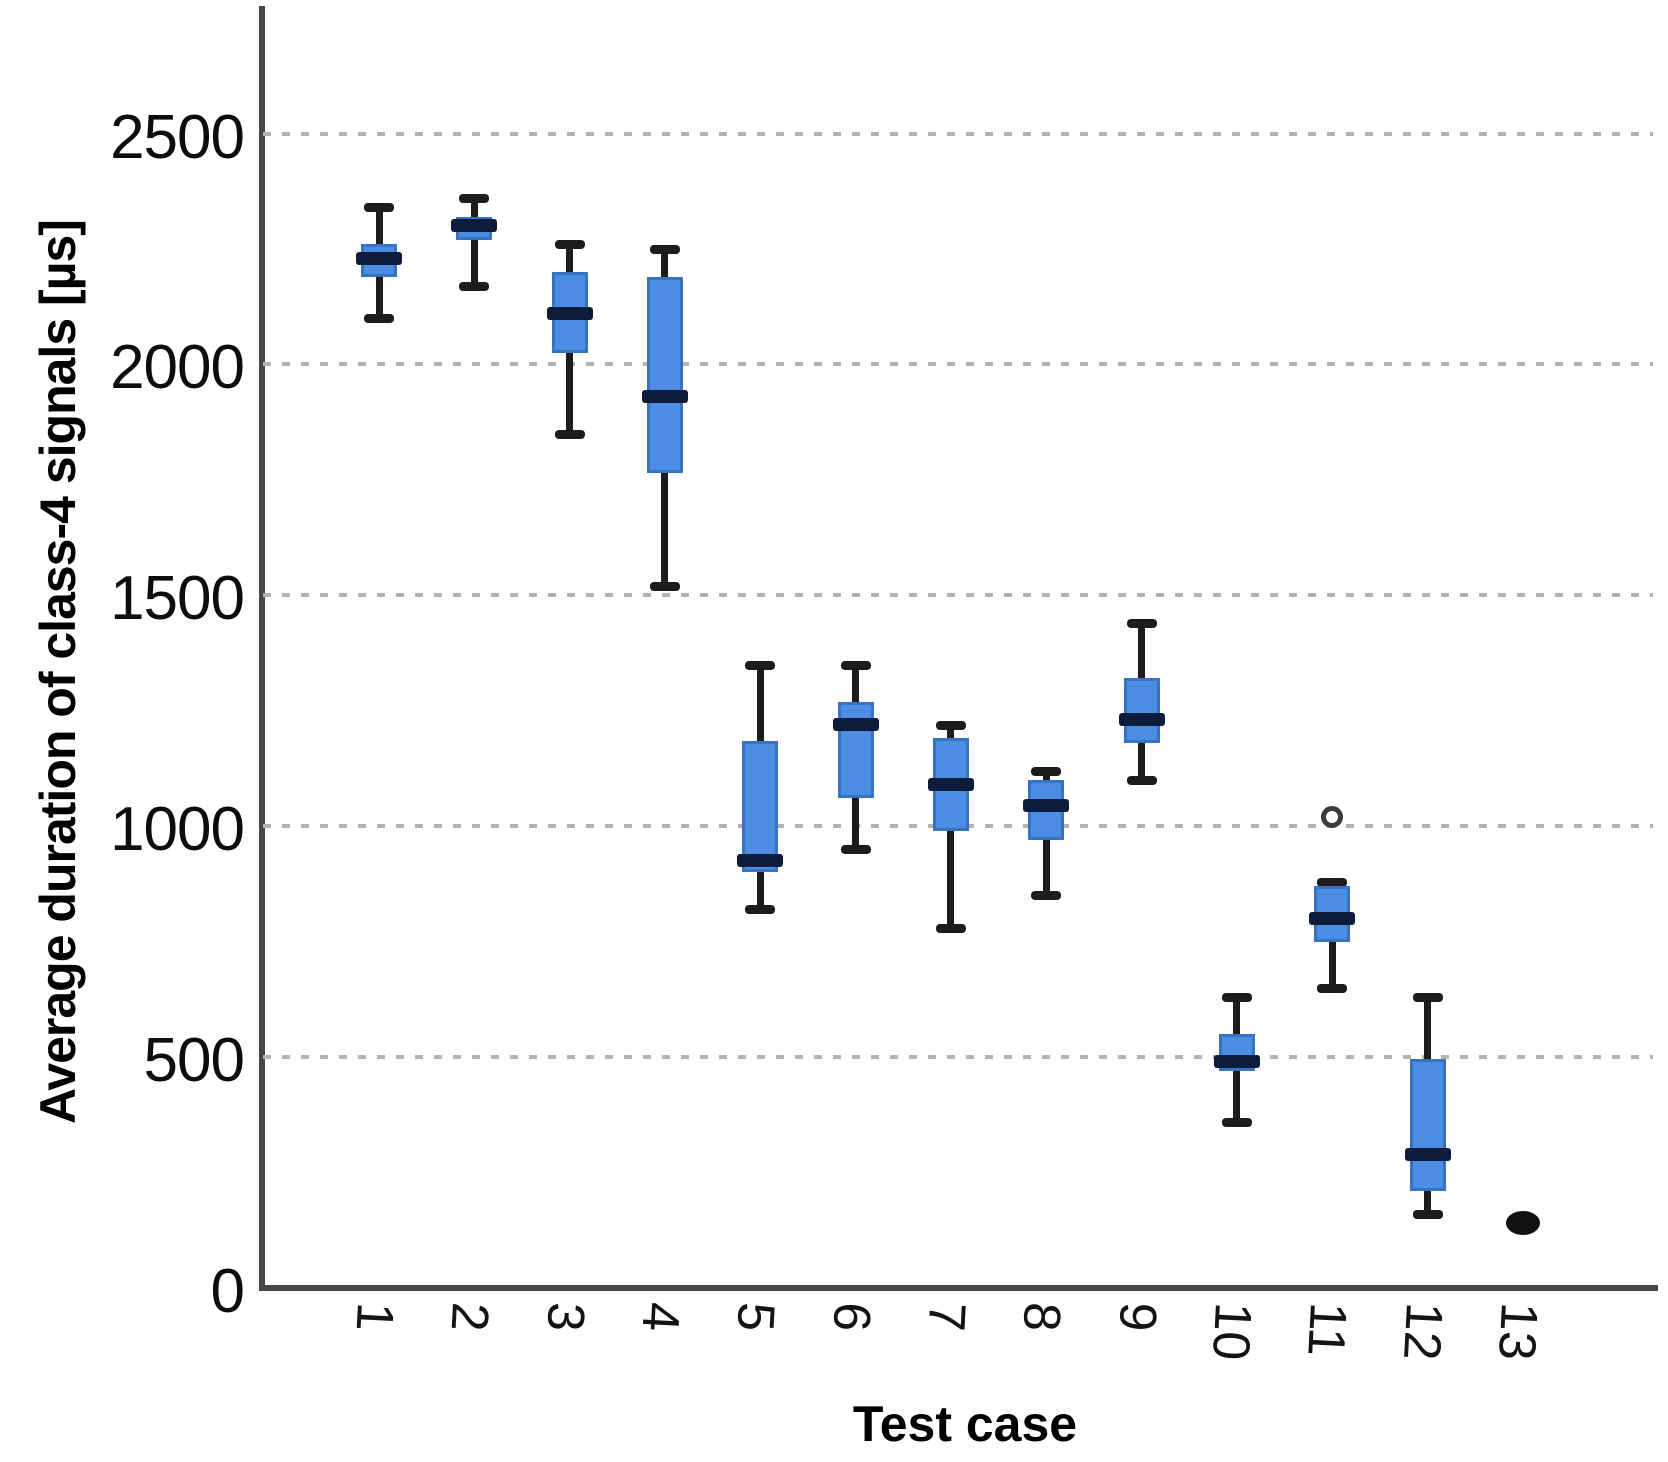  I want to click on y-axis-line, so click(262, 648).